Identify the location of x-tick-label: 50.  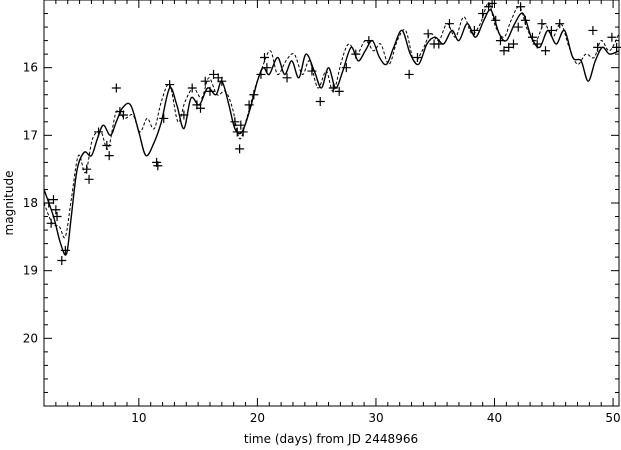
(612, 418).